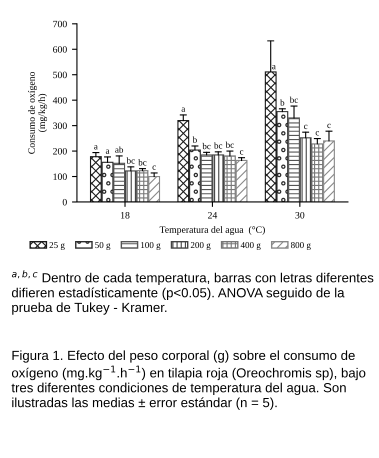 This screenshot has width=379, height=458. I want to click on legend-label: 800 g, so click(300, 246).